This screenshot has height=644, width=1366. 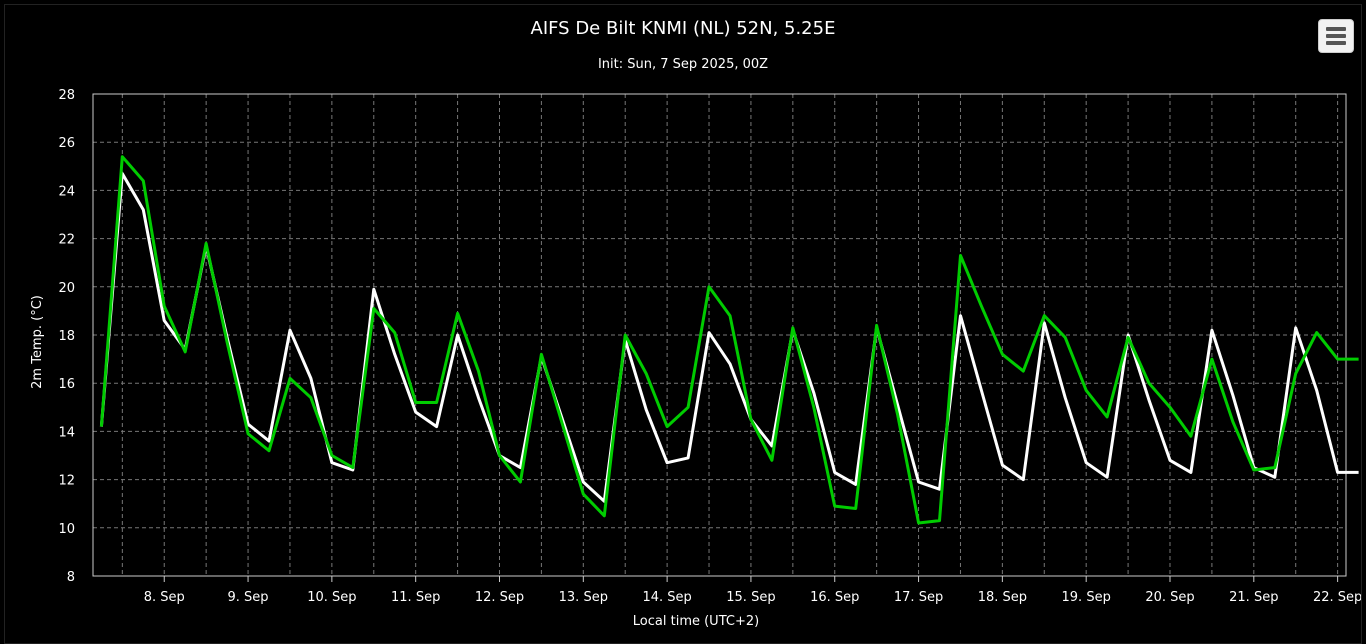 What do you see at coordinates (683, 64) in the screenshot?
I see `chart-subtitle: Init: Sun, 7 Sep 2025, 00Z` at bounding box center [683, 64].